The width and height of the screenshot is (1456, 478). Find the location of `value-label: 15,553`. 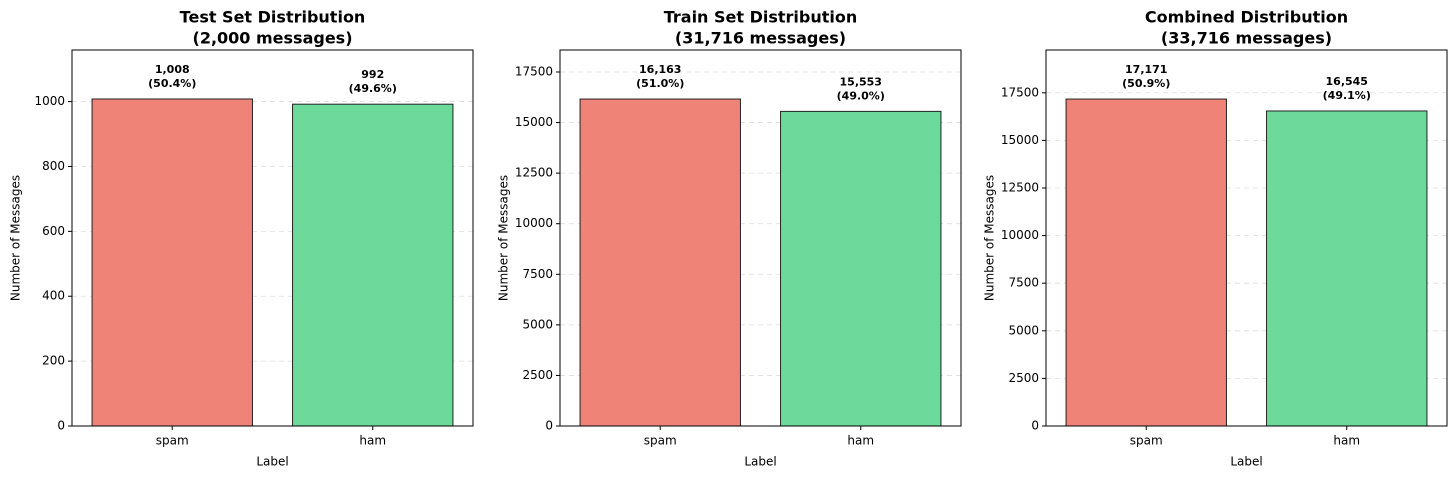

value-label: 15,553 is located at coordinates (861, 81).